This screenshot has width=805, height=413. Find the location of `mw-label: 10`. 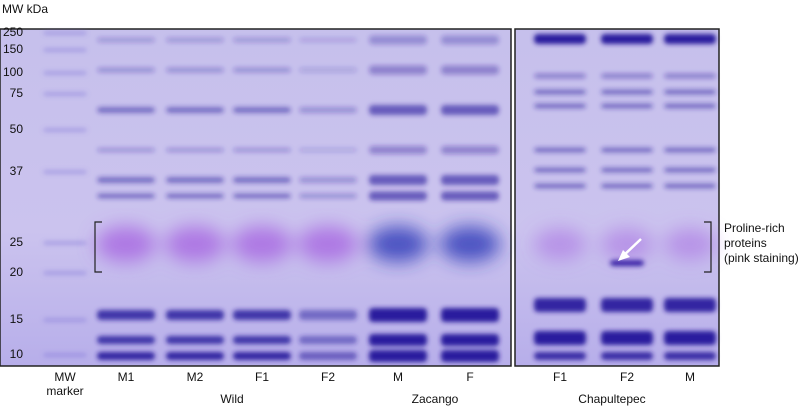

mw-label: 10 is located at coordinates (17, 354).